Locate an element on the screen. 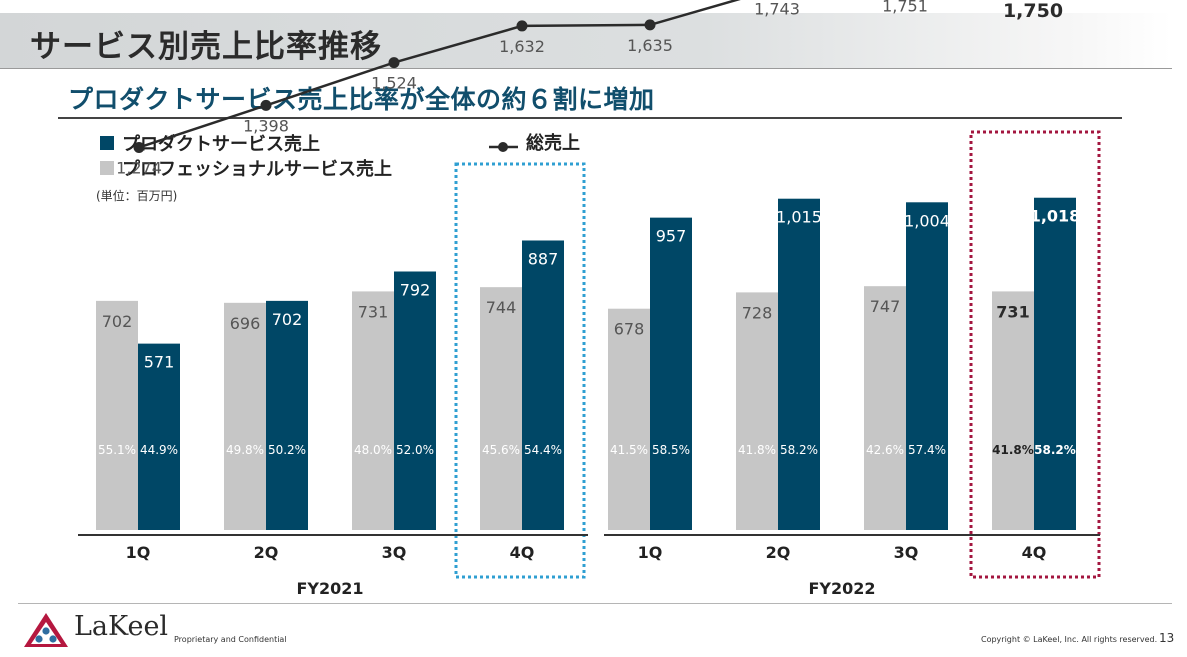  share-label-professional: 45.6% is located at coordinates (501, 450).